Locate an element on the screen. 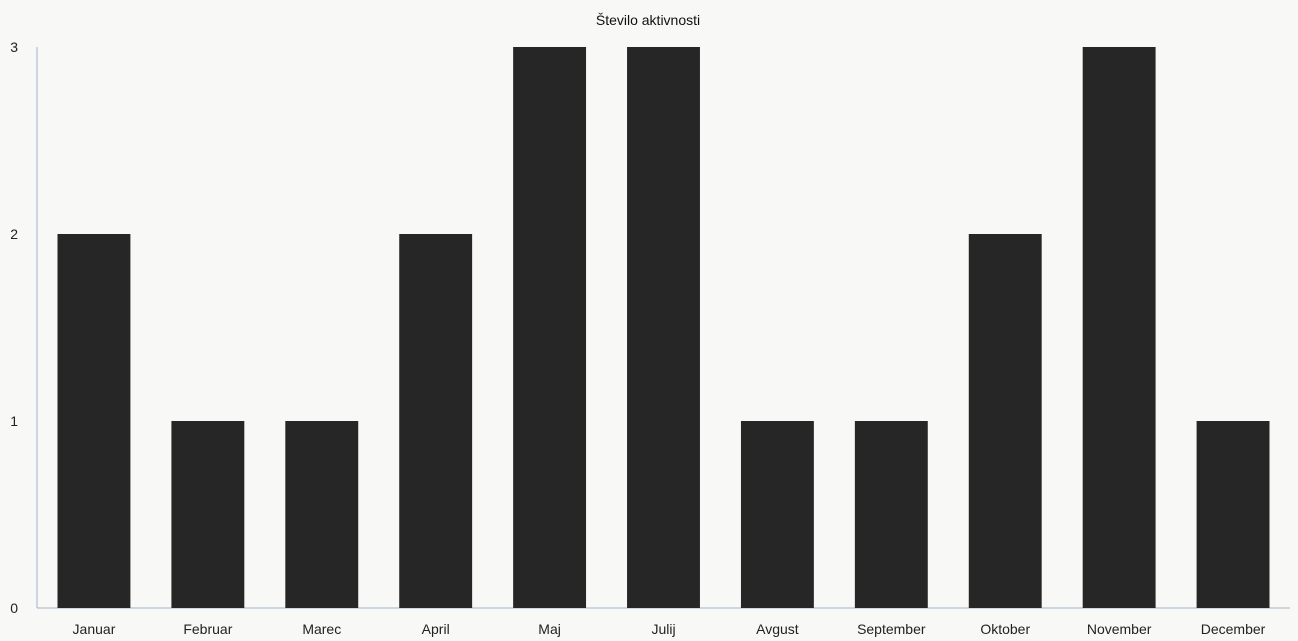  category-label: Januar is located at coordinates (94, 629).